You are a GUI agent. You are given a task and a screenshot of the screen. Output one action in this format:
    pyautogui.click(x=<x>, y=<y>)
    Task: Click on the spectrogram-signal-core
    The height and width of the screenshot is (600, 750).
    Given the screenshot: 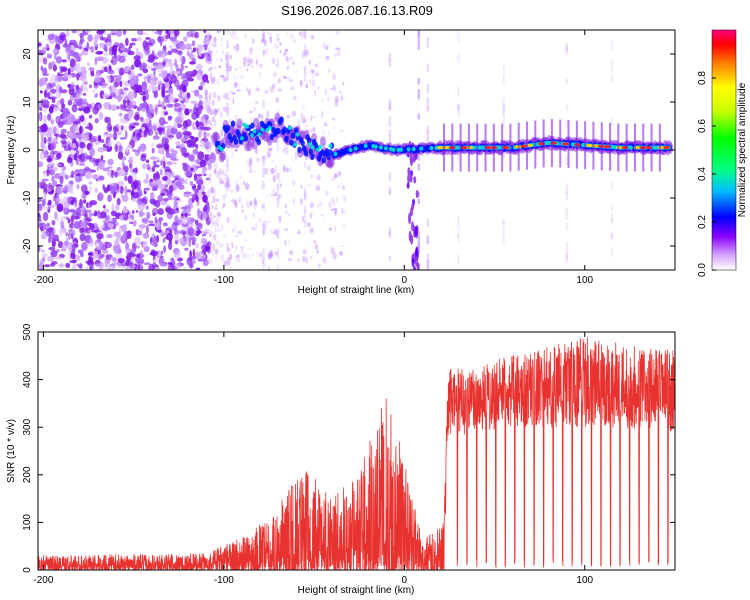 What is the action you would take?
    pyautogui.click(x=281, y=119)
    